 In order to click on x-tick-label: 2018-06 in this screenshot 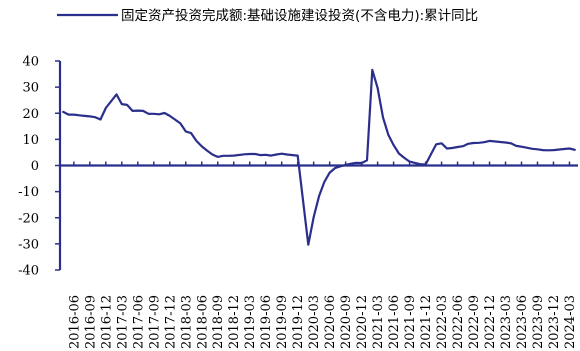, I will do `click(202, 322)`.